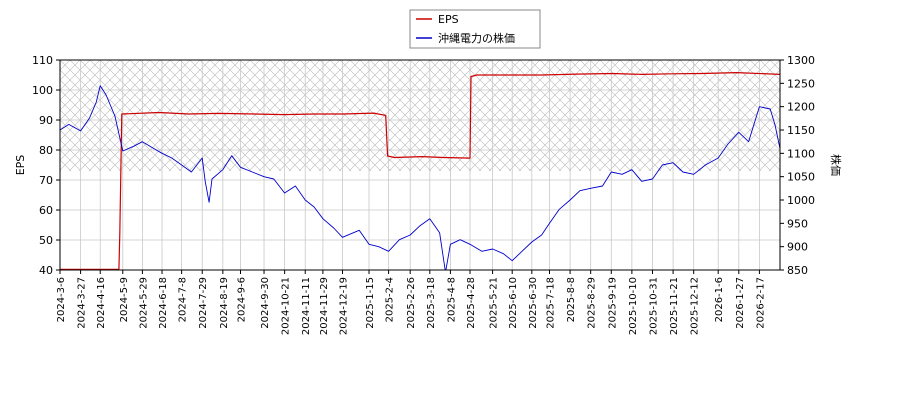  What do you see at coordinates (494, 303) in the screenshot?
I see `x-tick-label: 2025-5-21` at bounding box center [494, 303].